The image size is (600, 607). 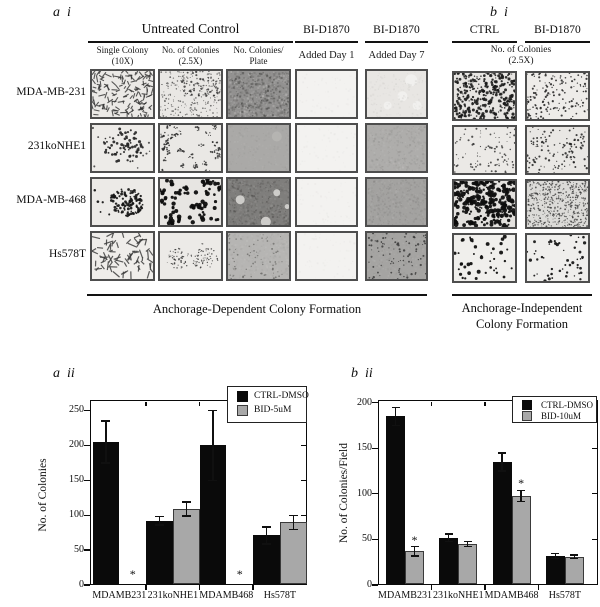 I want to click on y-tick-label: 50, so click(x=79, y=550).